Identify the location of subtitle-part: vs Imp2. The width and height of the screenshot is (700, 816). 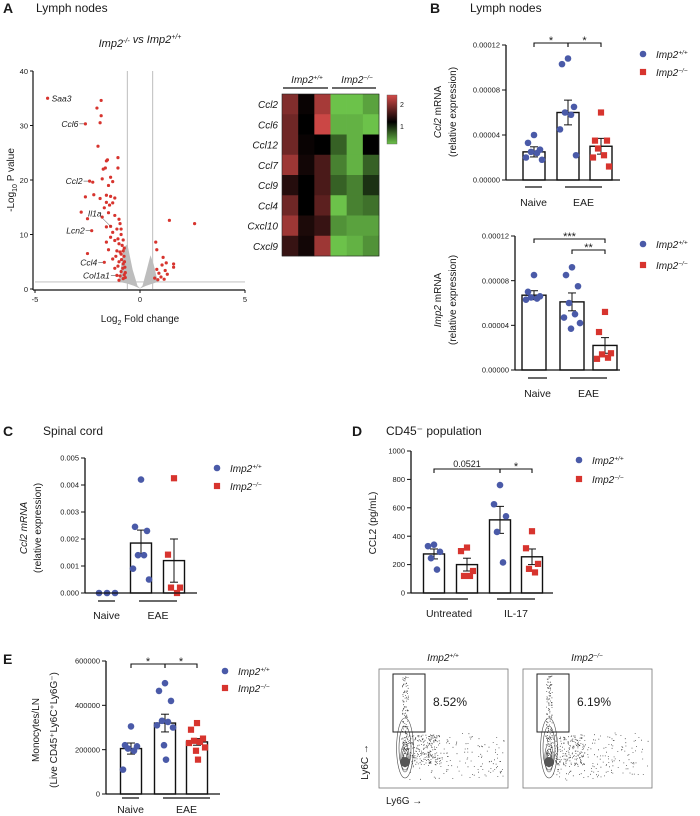
(151, 40).